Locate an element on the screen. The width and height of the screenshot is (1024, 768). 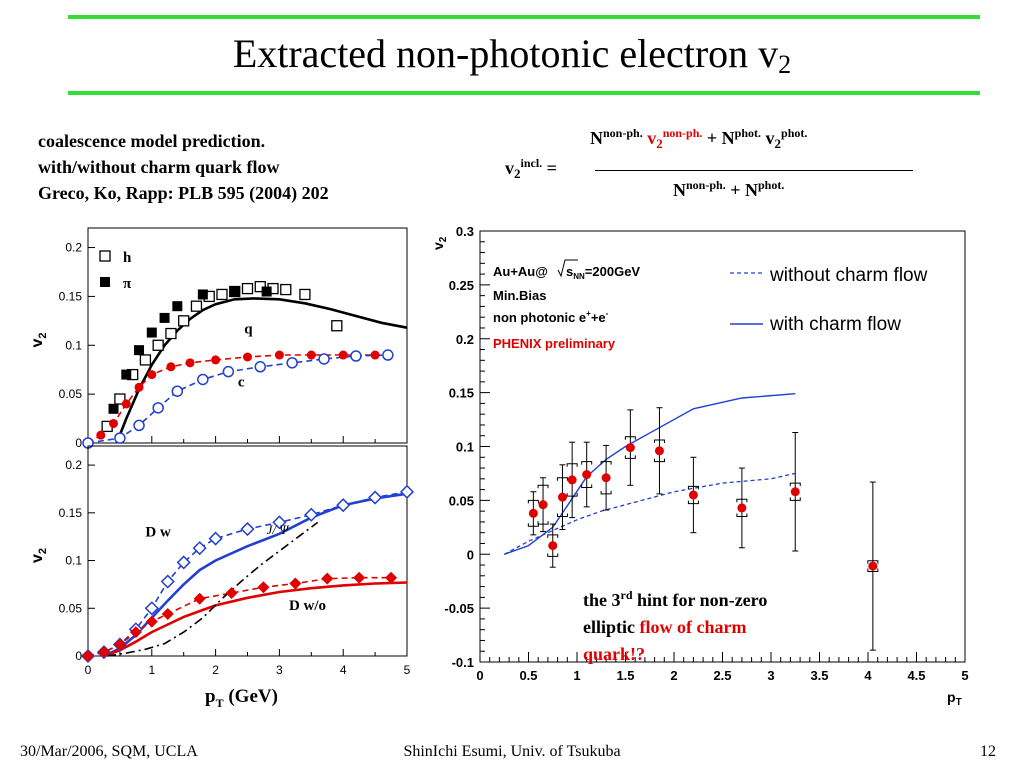
top-green-rule is located at coordinates (524, 17).